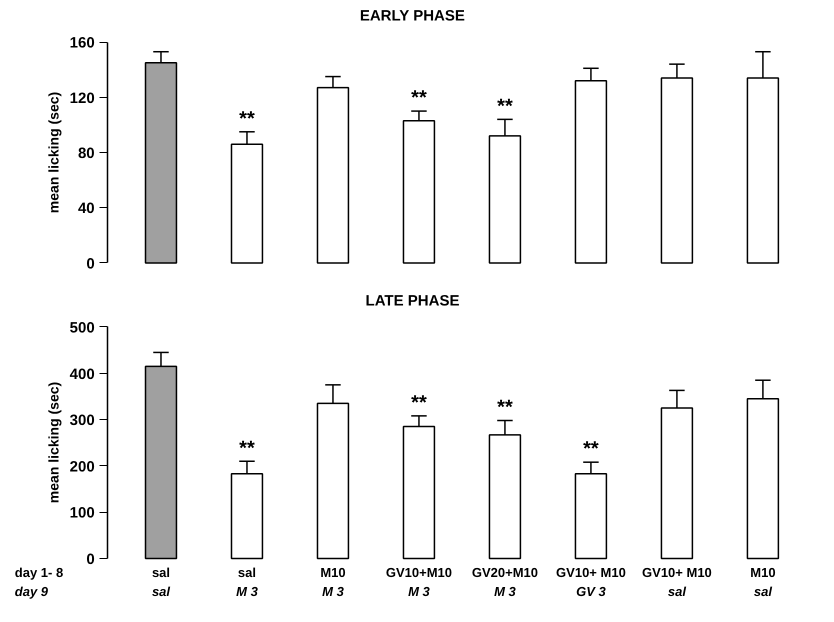  Describe the element at coordinates (333, 582) in the screenshot. I see `x-tick-label: M10 M 3` at that location.